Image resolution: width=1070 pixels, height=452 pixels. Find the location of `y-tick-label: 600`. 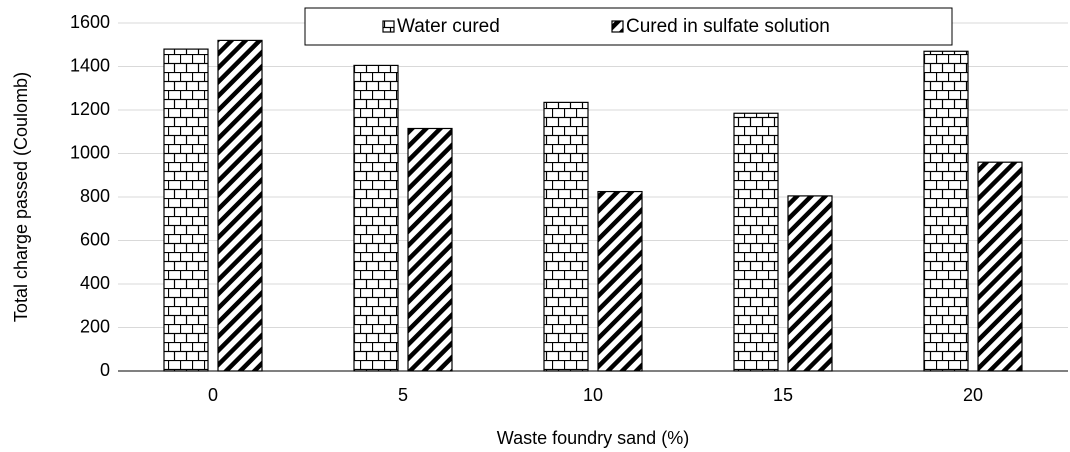

y-tick-label: 600 is located at coordinates (95, 239).